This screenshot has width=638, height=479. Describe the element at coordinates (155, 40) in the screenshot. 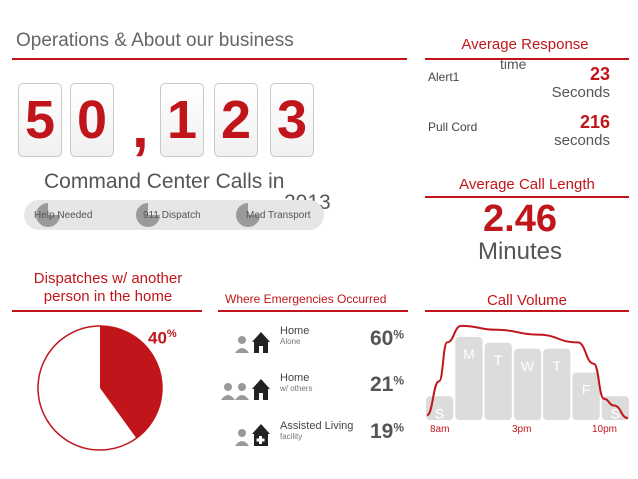

I see `page-title: Operations & About our business` at that location.